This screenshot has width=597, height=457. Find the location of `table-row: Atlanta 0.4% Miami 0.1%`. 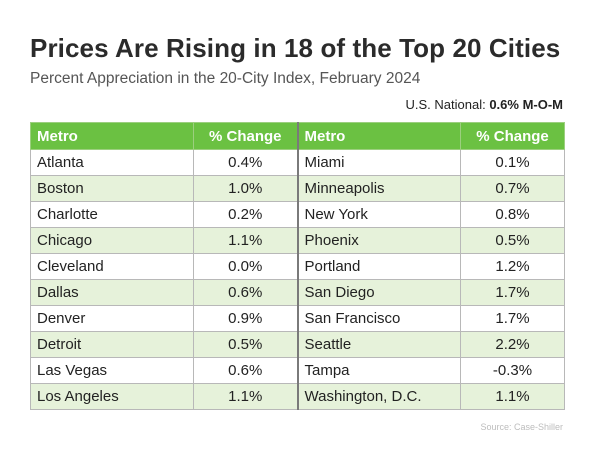

table-row: Atlanta 0.4% Miami 0.1% is located at coordinates (297, 162).